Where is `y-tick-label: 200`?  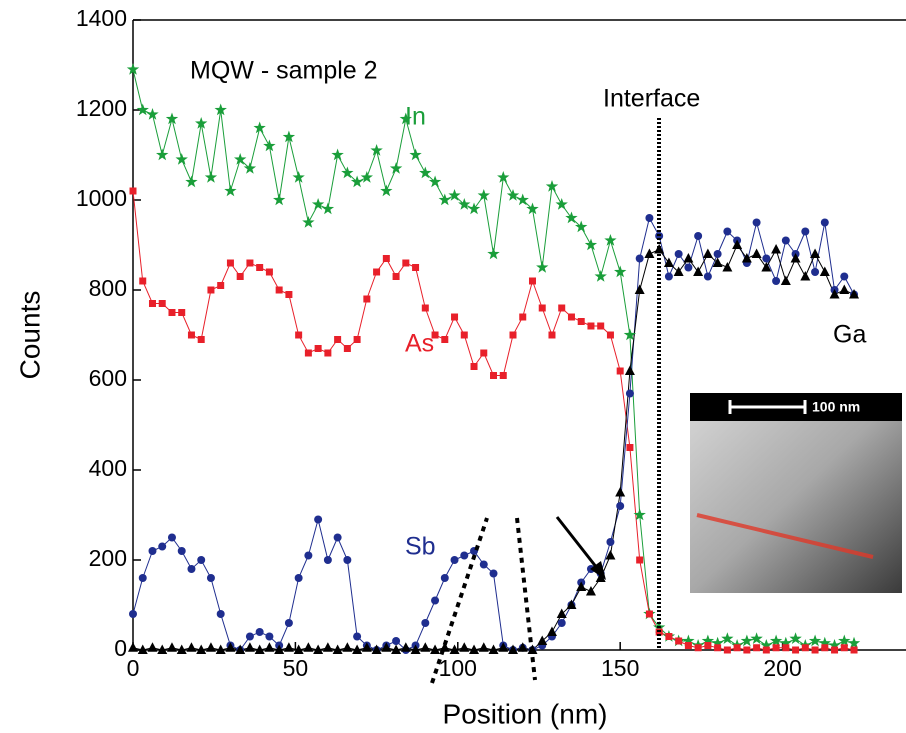
y-tick-label: 200 is located at coordinates (108, 558).